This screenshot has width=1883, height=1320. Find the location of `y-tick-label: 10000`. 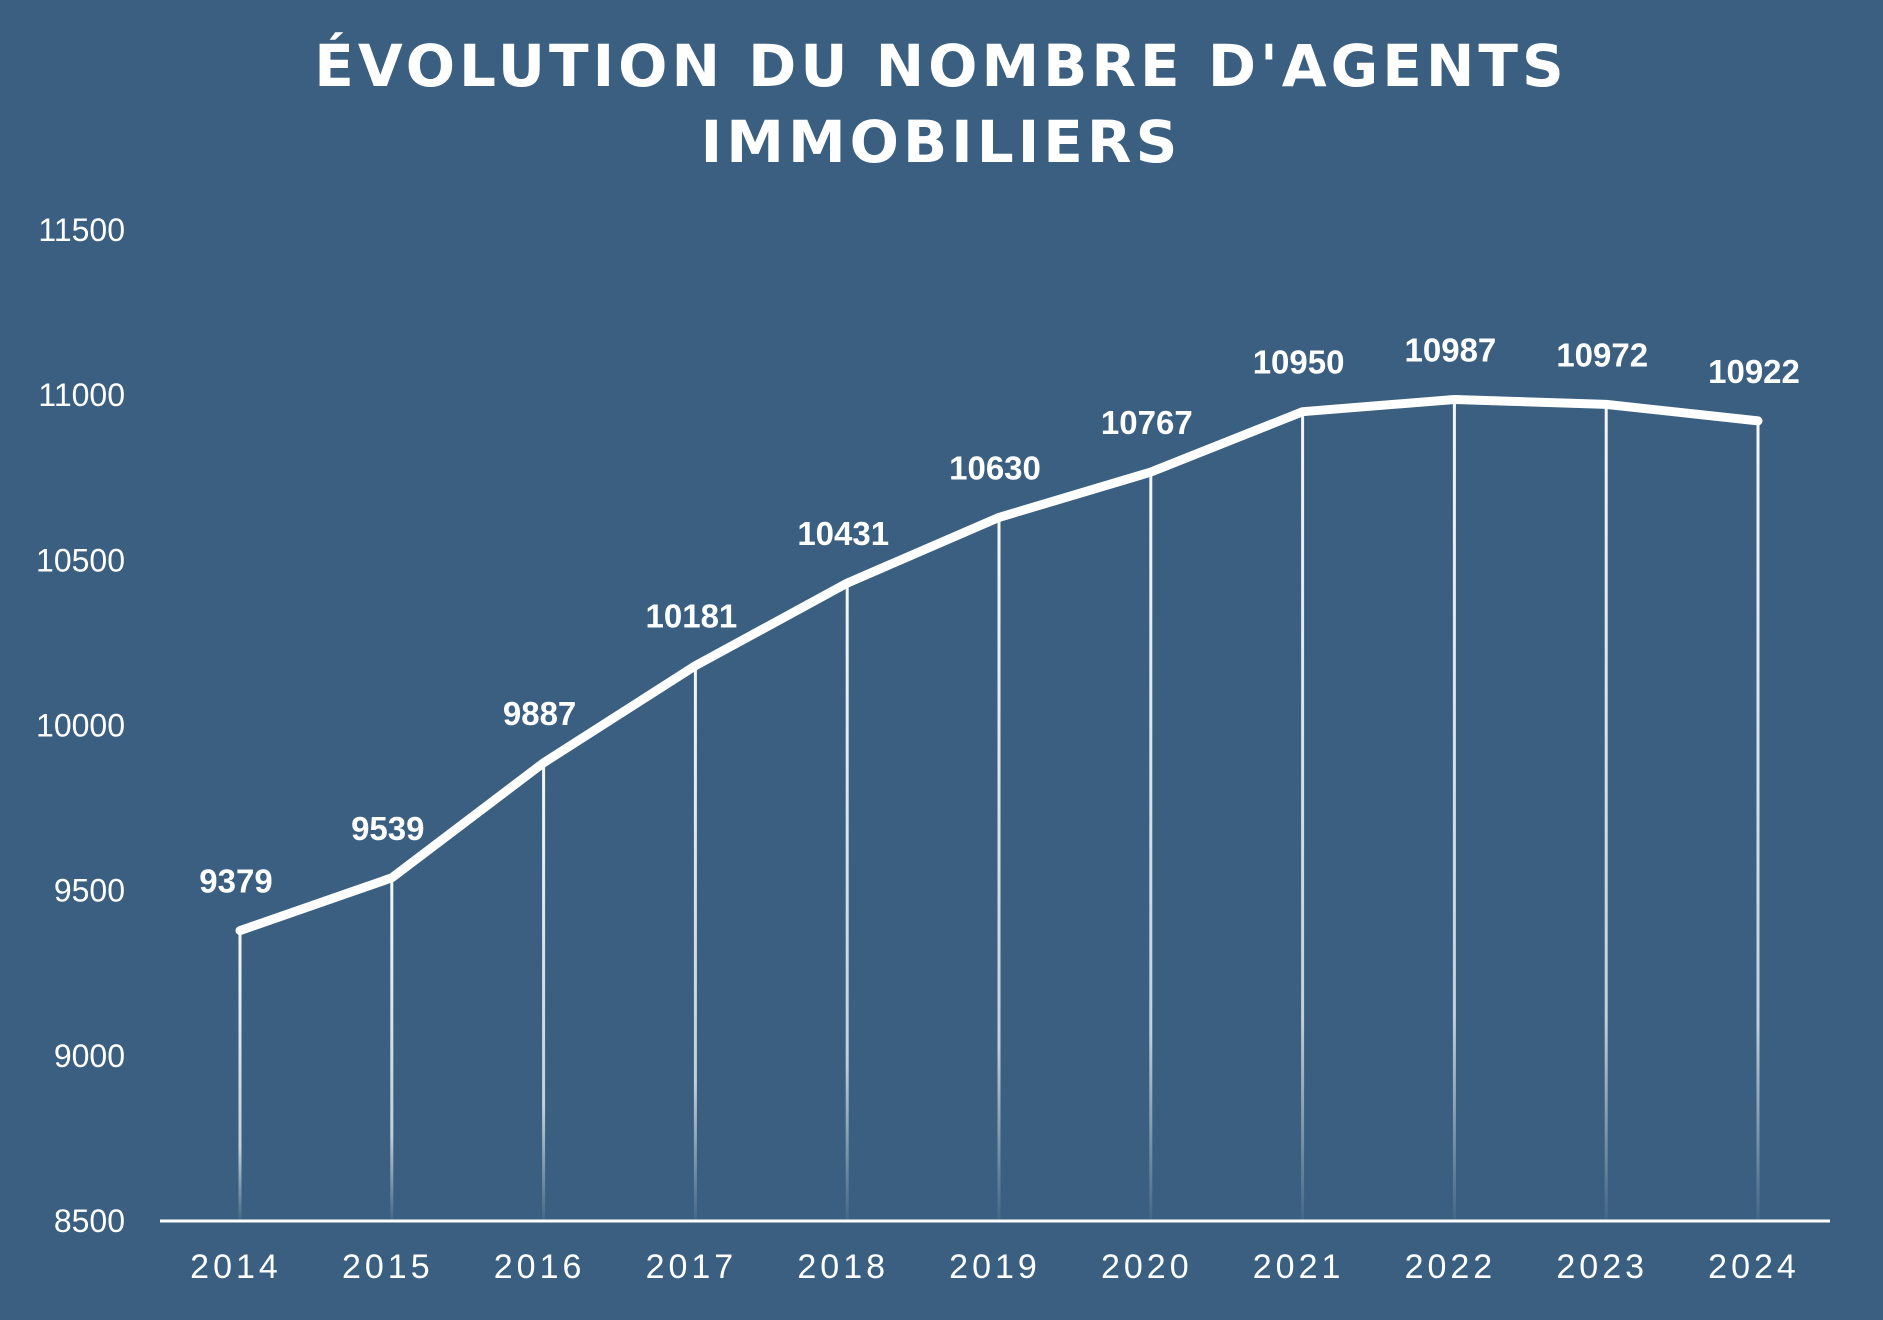

y-tick-label: 10000 is located at coordinates (80, 726).